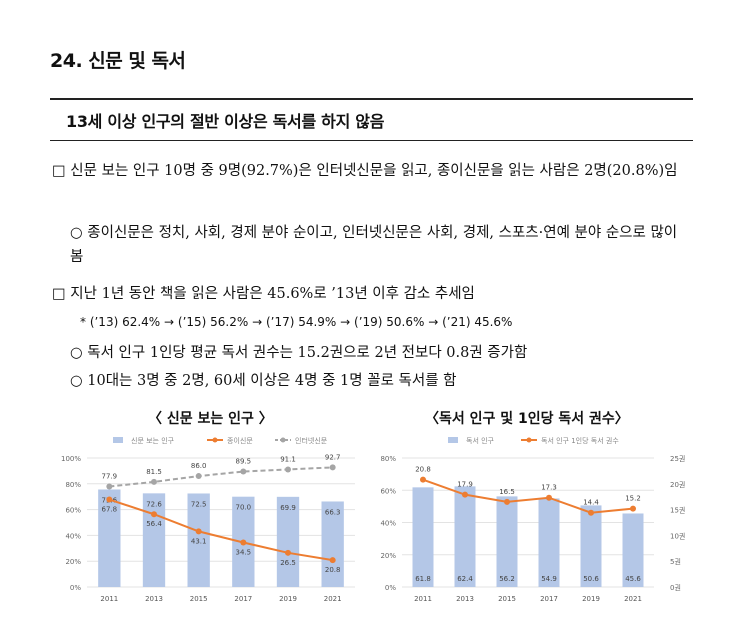 The image size is (747, 637). Describe the element at coordinates (244, 552) in the screenshot. I see `line-value-label: 34.5` at that location.